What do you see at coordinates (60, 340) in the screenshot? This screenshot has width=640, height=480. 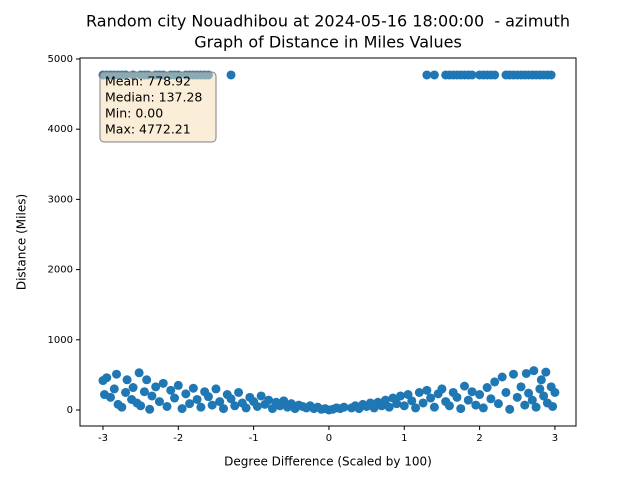 I see `y-tick-label: 1000` at bounding box center [60, 340].